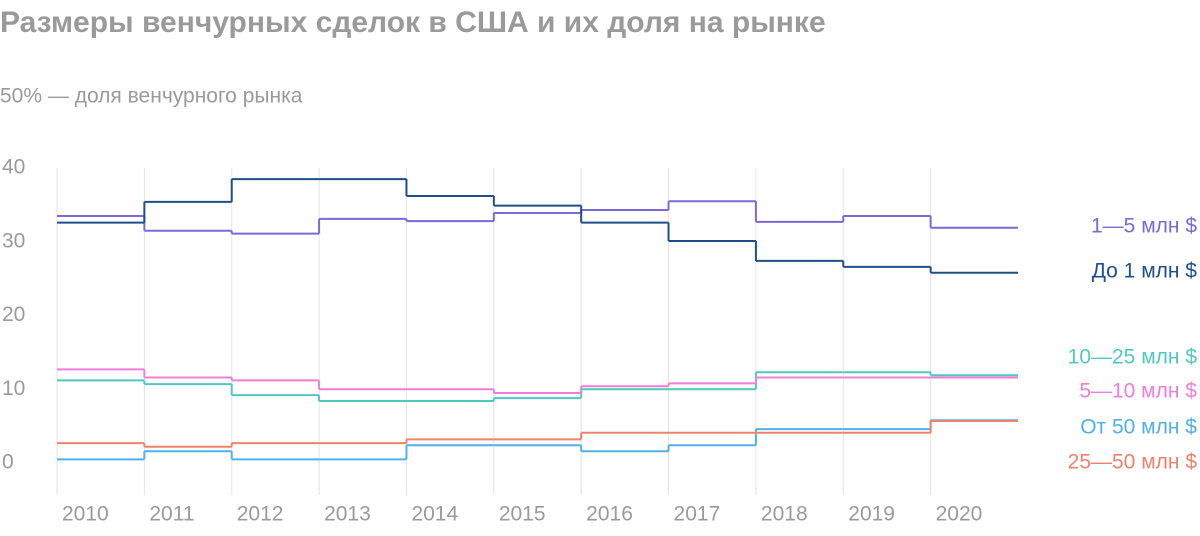 This screenshot has width=1200, height=536. I want to click on x-tick-label: 2012, so click(260, 514).